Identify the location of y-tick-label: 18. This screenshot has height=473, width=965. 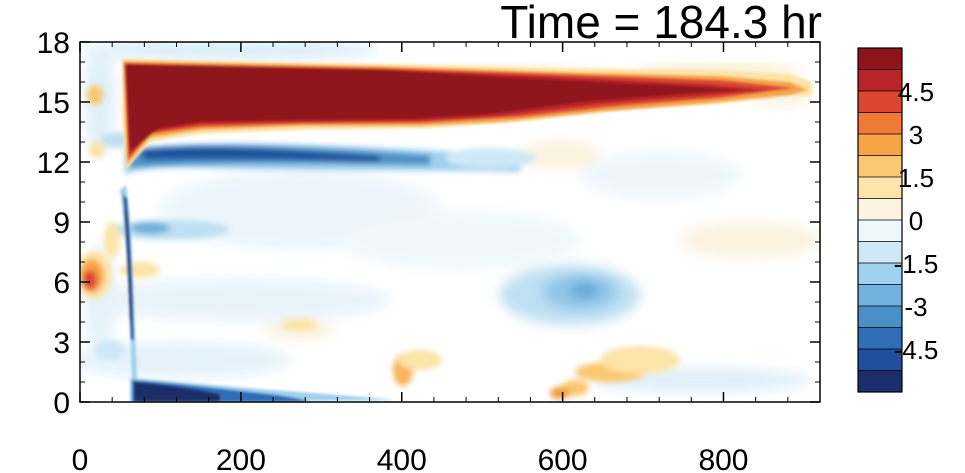
(53, 43).